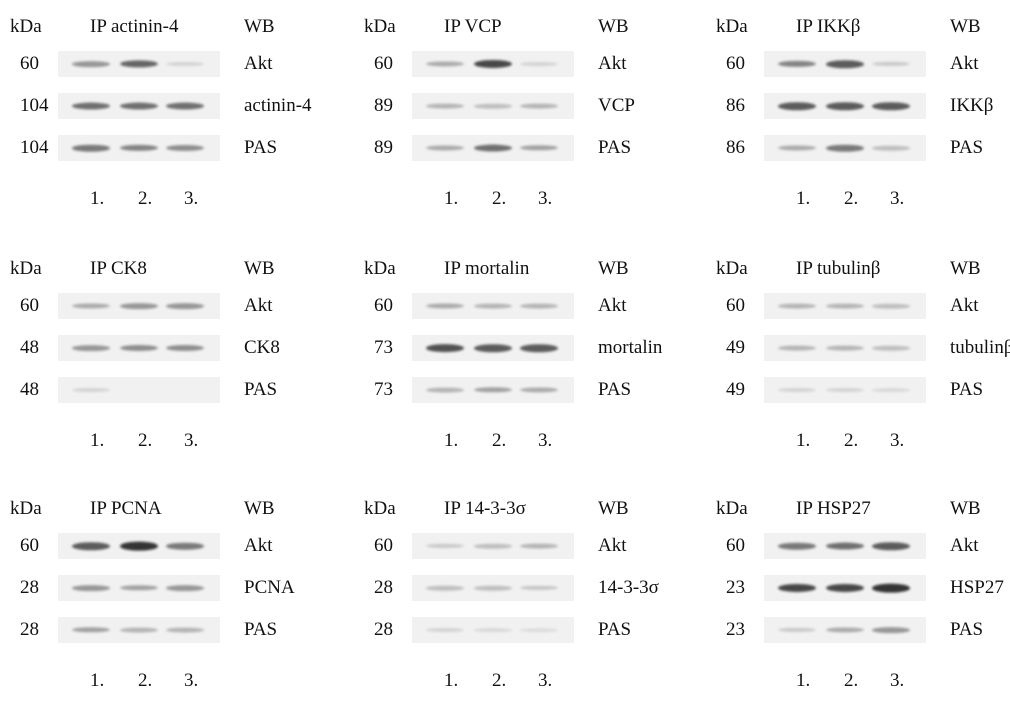  I want to click on molecular-weight-label: 23, so click(735, 629).